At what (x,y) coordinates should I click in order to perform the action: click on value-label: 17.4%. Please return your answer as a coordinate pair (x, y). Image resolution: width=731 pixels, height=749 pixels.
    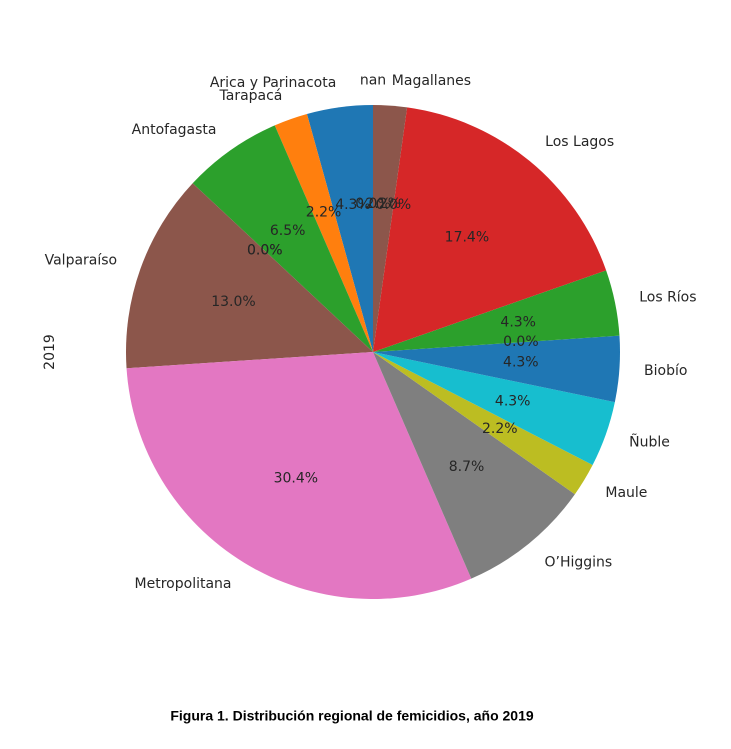
    Looking at the image, I should click on (467, 237).